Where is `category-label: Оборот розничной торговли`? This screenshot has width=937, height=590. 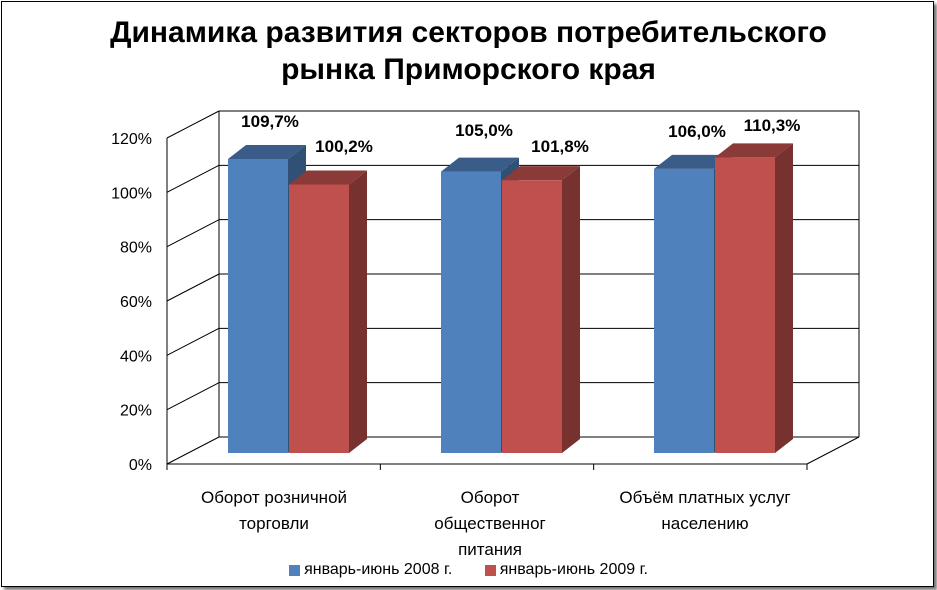 category-label: Оборот розничной торговли is located at coordinates (274, 511).